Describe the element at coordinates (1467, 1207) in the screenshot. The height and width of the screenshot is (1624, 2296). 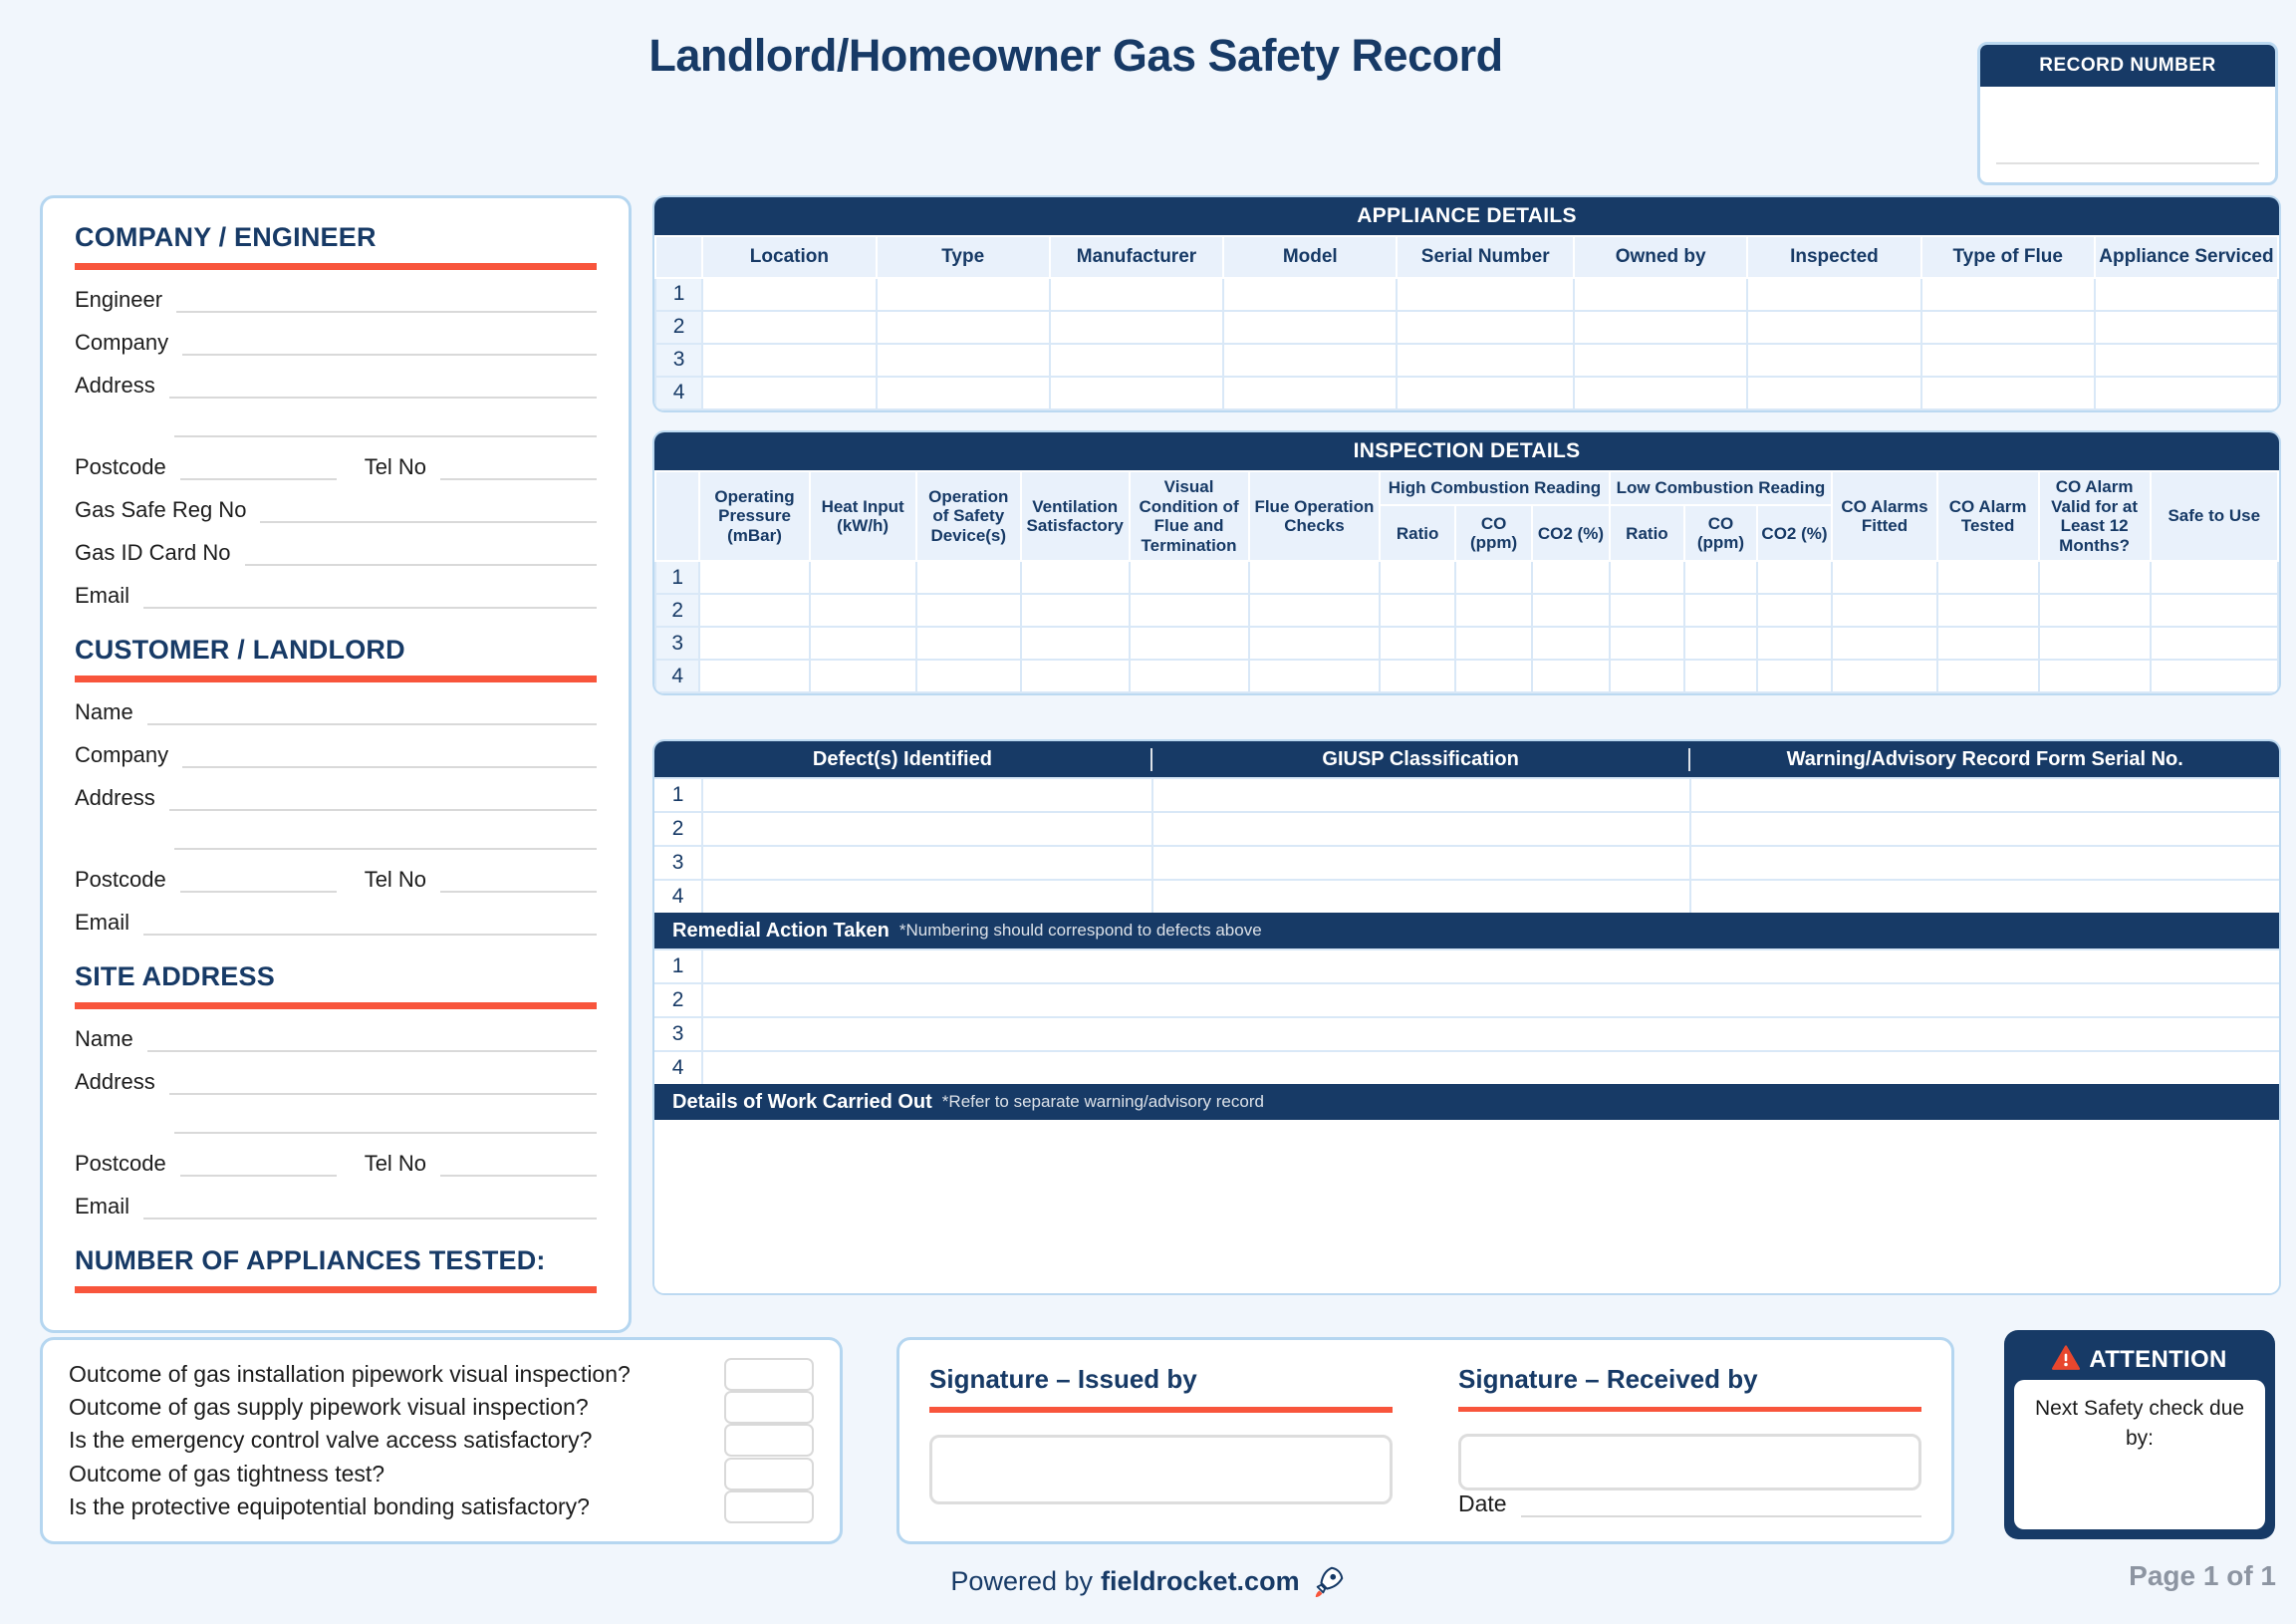
I see `work-details-area` at that location.